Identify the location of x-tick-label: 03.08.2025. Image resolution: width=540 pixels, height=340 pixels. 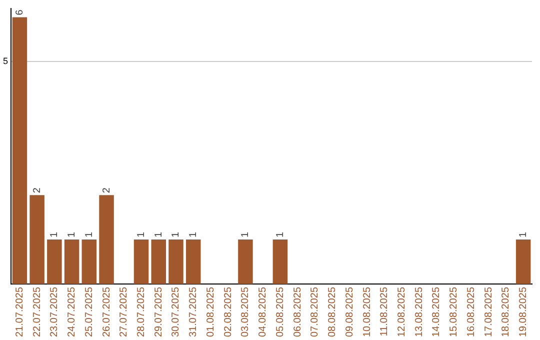
(246, 312).